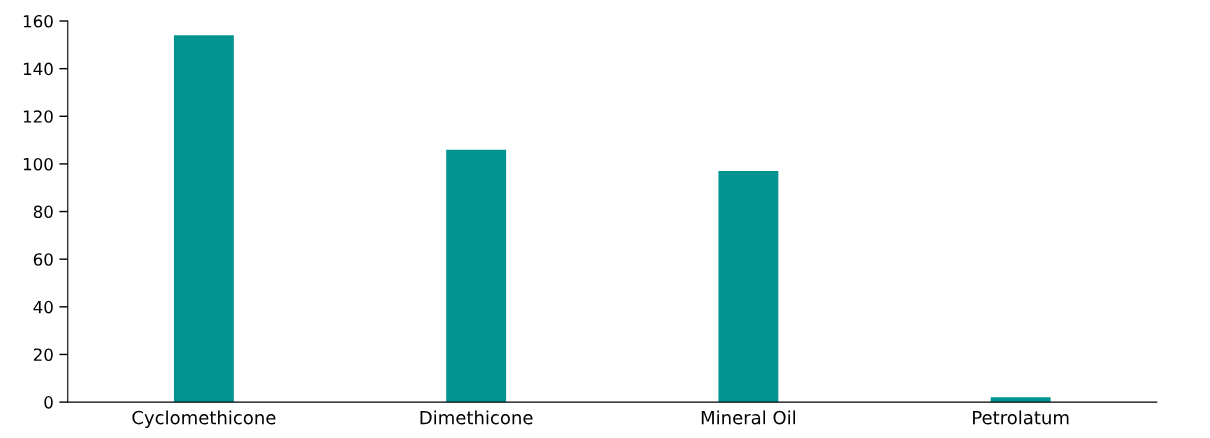 The width and height of the screenshot is (1210, 438). What do you see at coordinates (1021, 417) in the screenshot?
I see `x-tick-label: Petrolatum` at bounding box center [1021, 417].